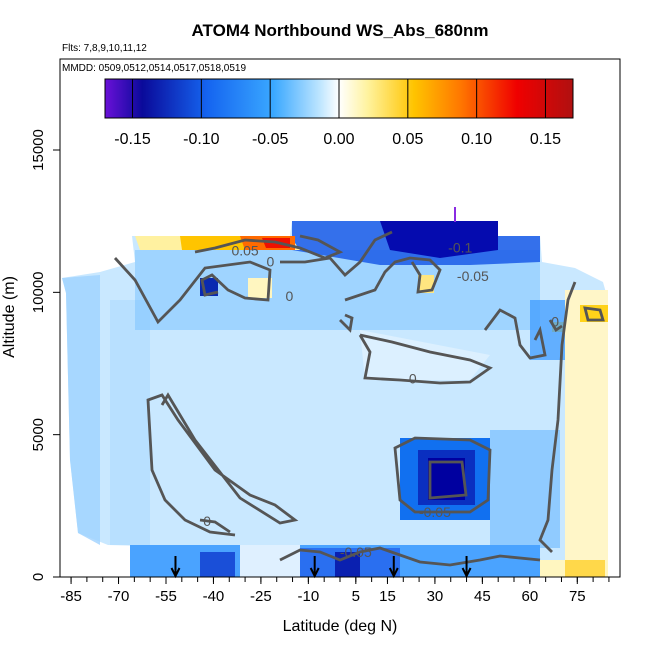  I want to click on x-tick-label: -70, so click(119, 596).